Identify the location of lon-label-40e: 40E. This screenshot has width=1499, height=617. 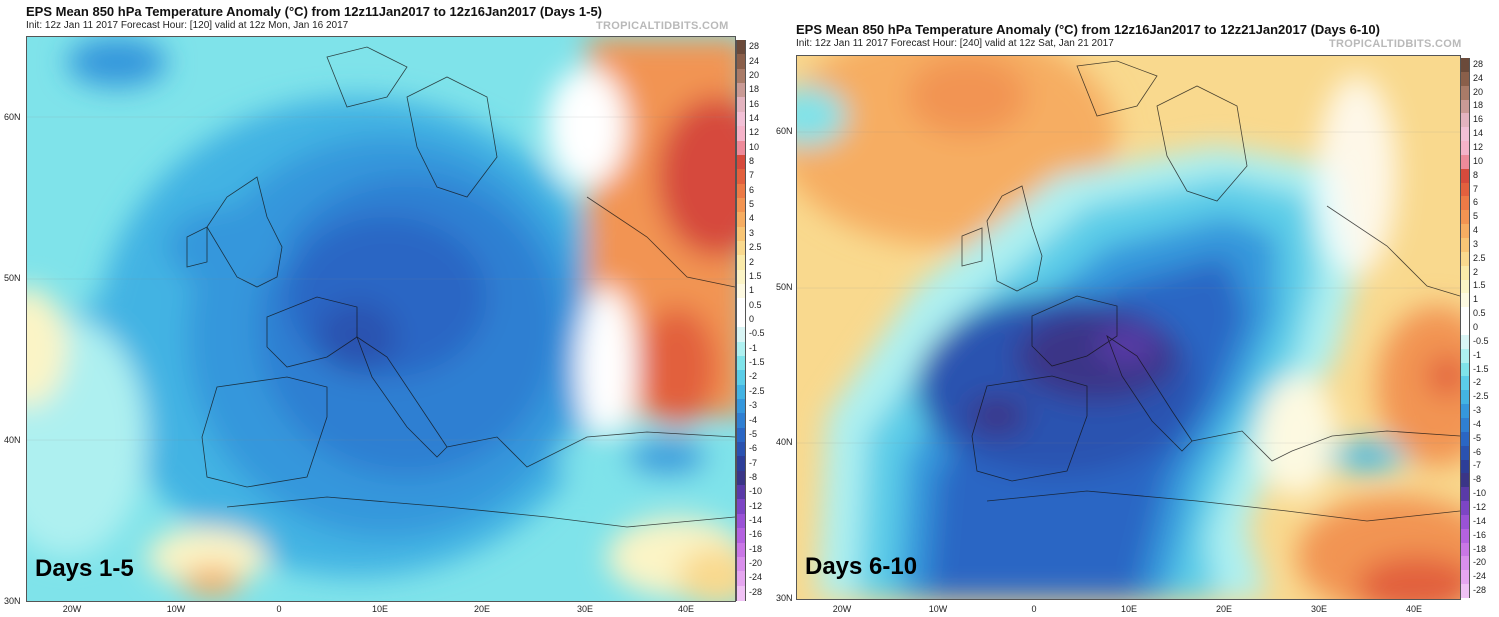
(1414, 609).